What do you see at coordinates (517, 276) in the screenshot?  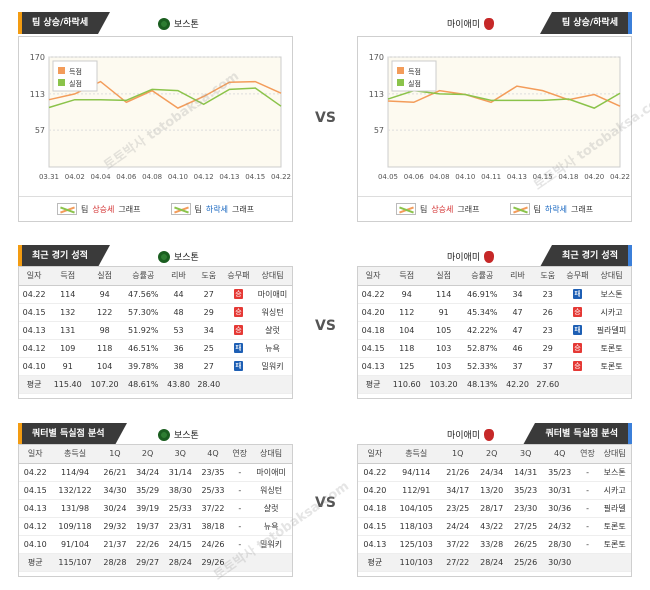 I see `column-header: 리바` at bounding box center [517, 276].